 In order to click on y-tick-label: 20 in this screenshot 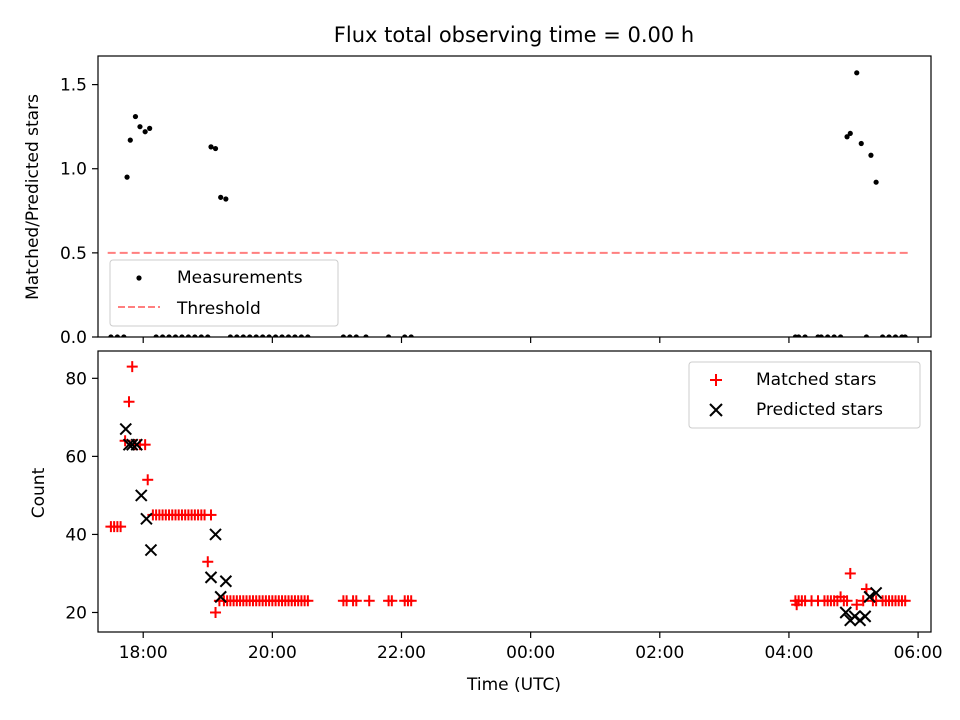, I will do `click(76, 613)`.